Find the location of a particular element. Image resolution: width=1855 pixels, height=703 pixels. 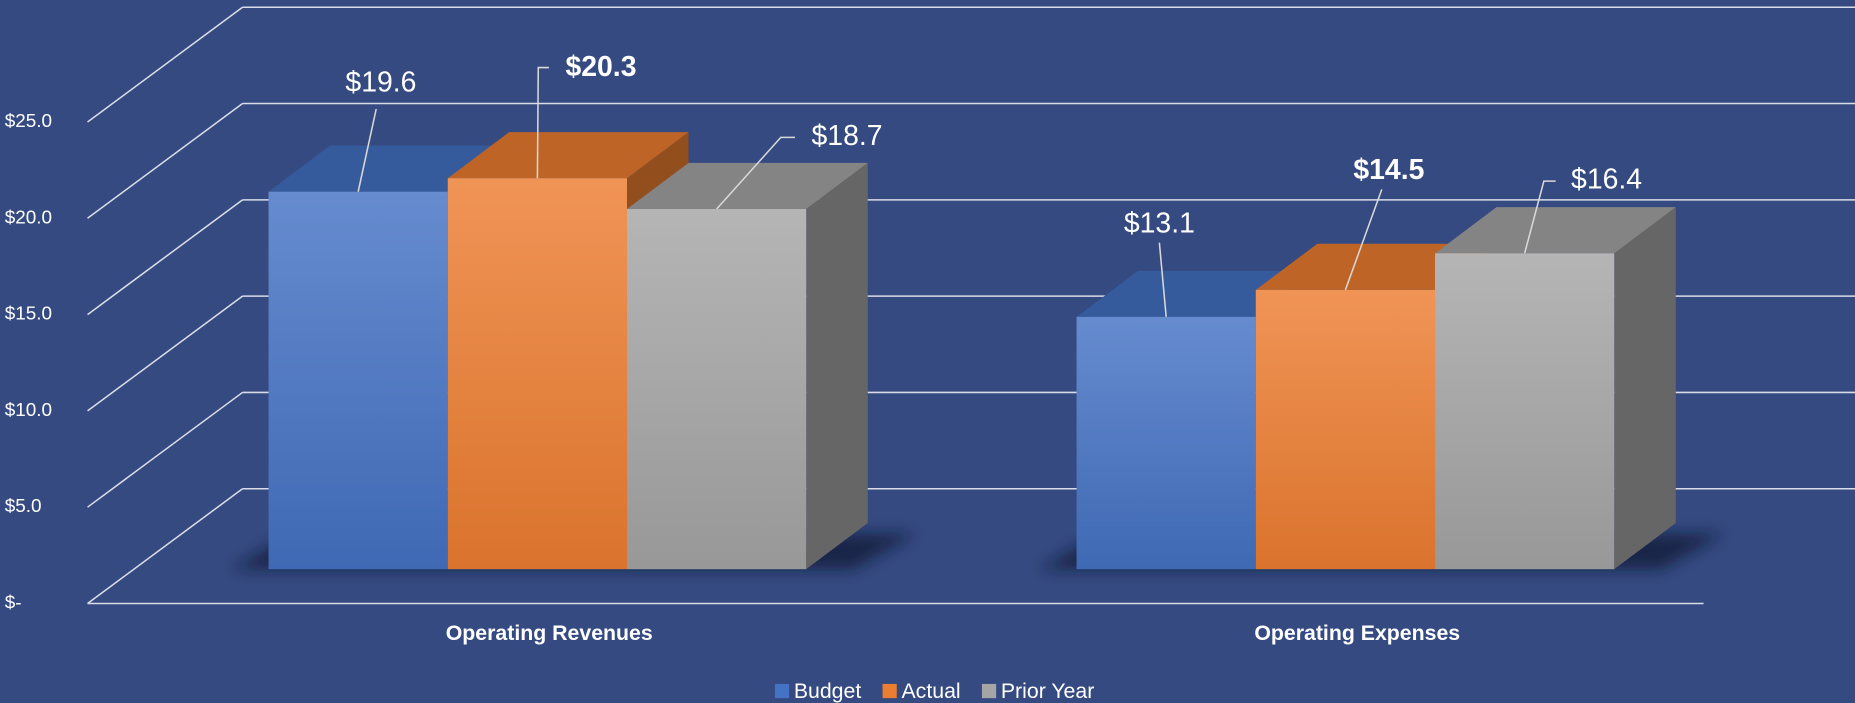

y-tick-label: $5.0 is located at coordinates (23, 506).